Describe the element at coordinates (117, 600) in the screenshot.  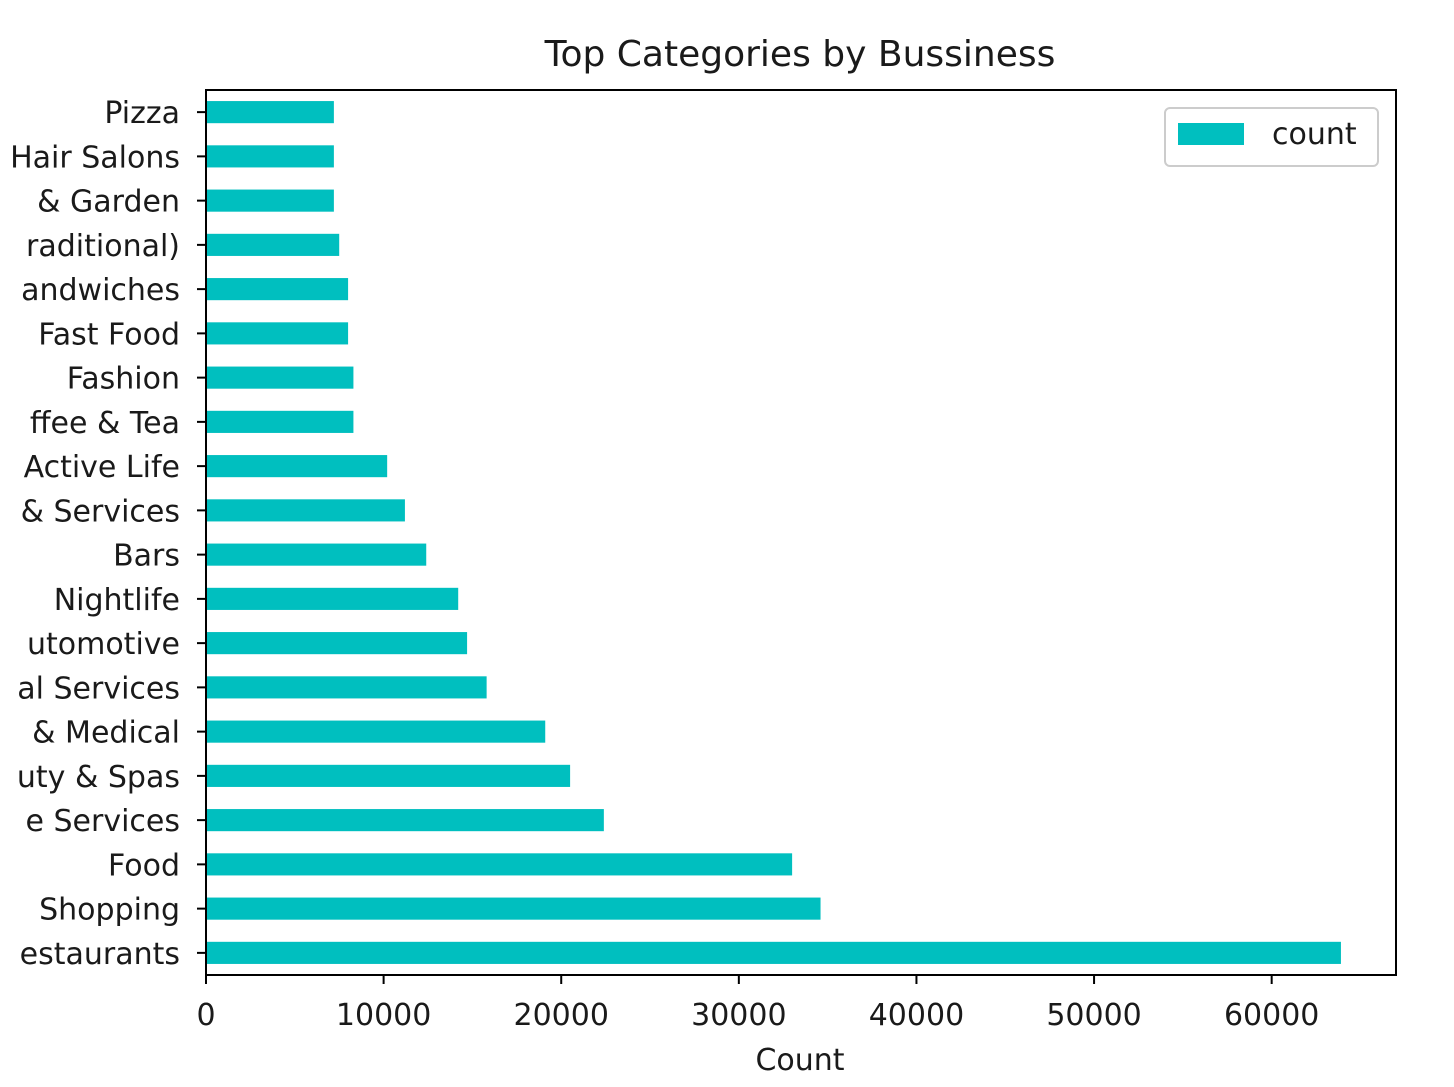
I see `y-tick-label-8: Nightlife` at that location.